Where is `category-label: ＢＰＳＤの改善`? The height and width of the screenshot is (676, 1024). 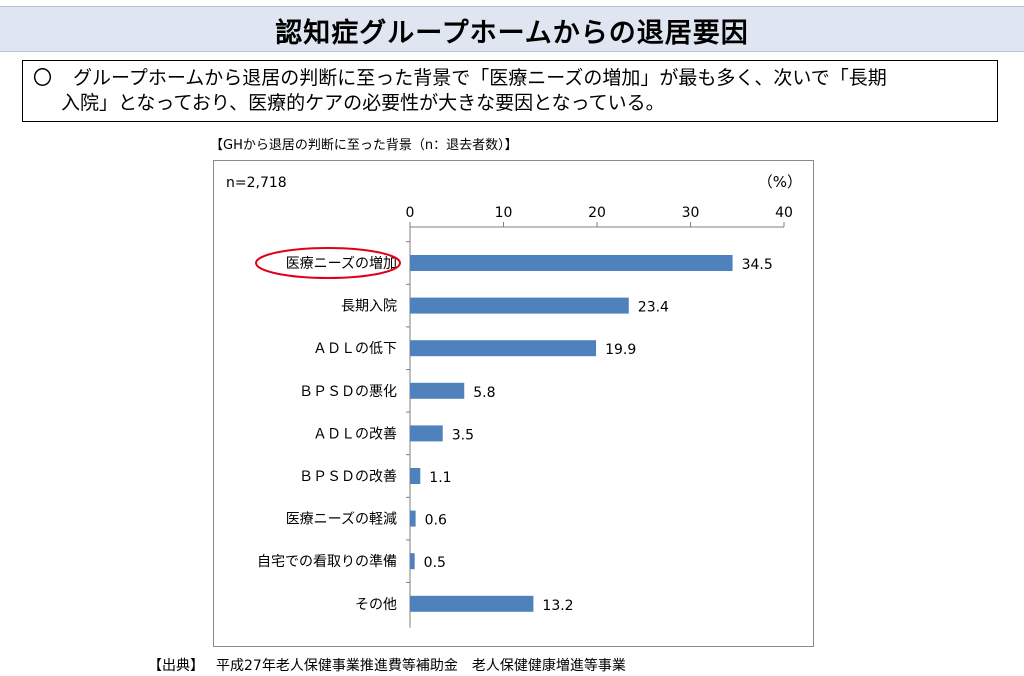
category-label: ＢＰＳＤの改善 is located at coordinates (348, 477).